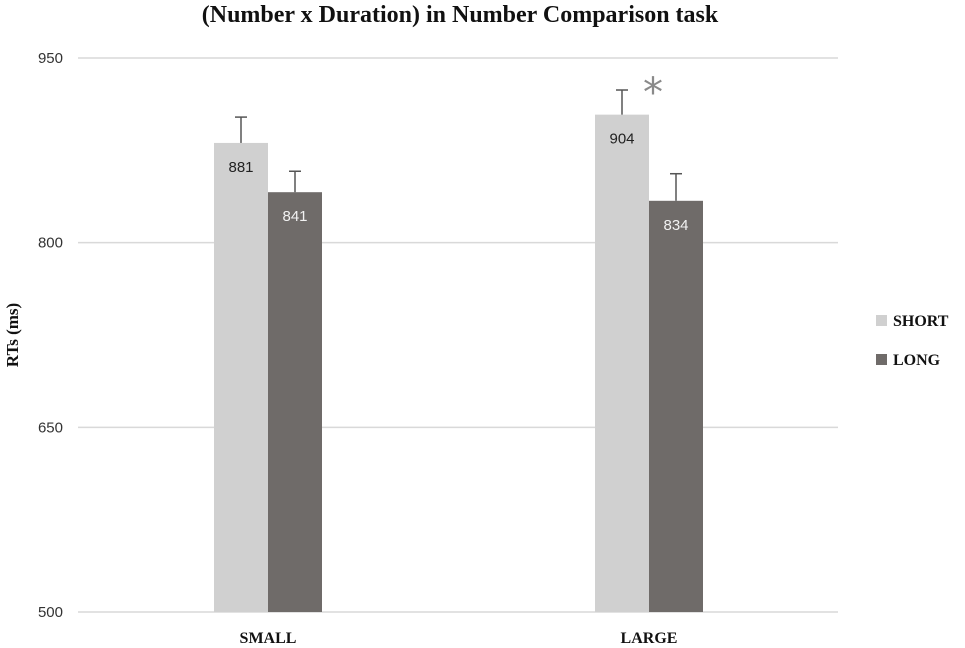  I want to click on x-tick-label: LARGE, so click(649, 638).